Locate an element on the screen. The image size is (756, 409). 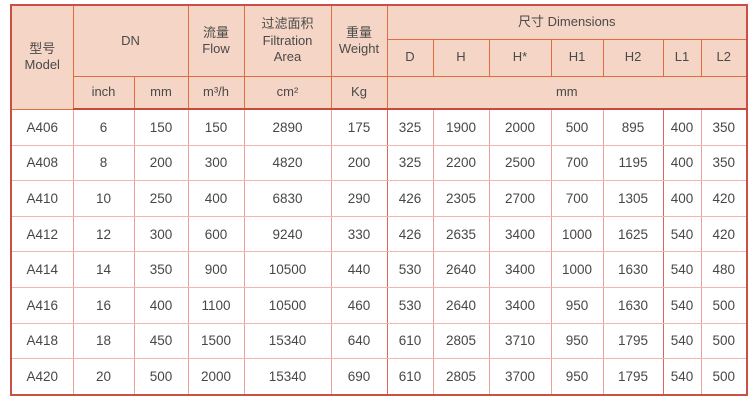
cell-h2: 1625 is located at coordinates (633, 234).